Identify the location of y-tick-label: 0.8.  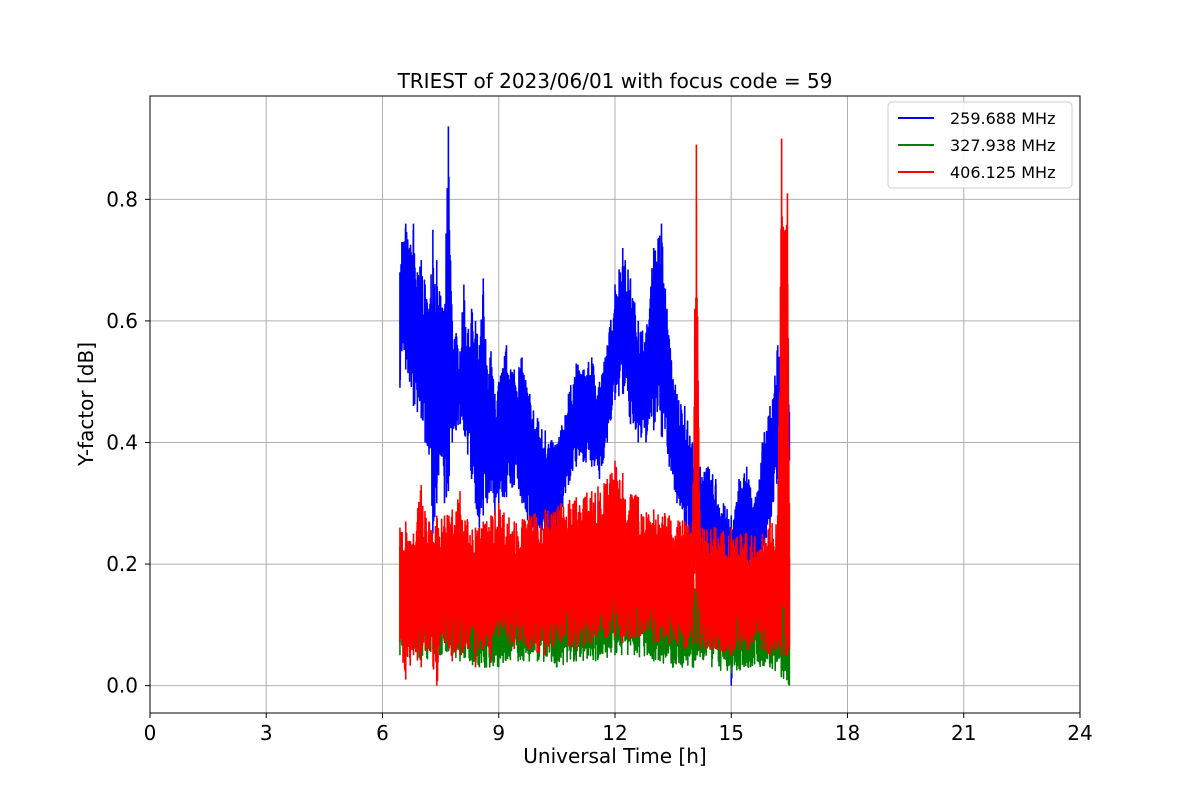
(122, 199).